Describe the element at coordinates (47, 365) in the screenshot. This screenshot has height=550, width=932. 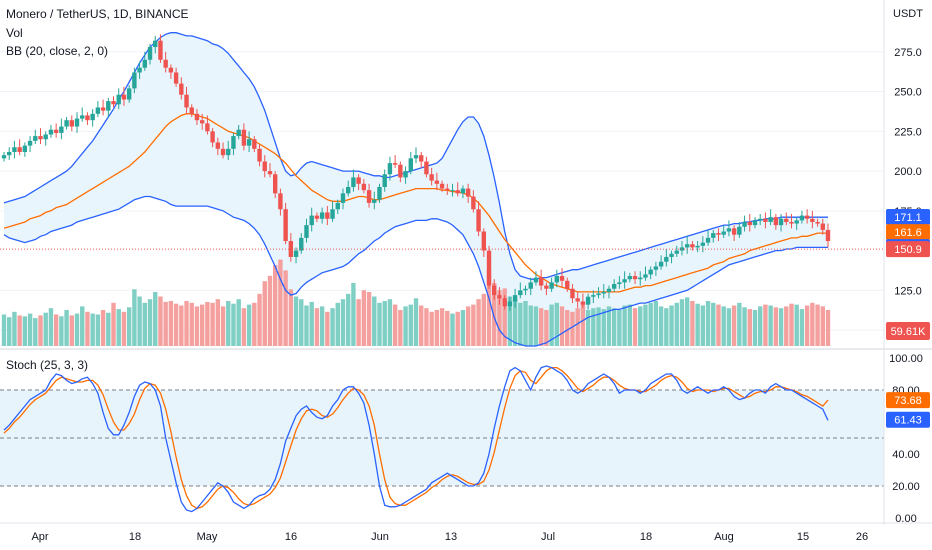
I see `stochastic-legend: Stoch (25, 3, 3)` at that location.